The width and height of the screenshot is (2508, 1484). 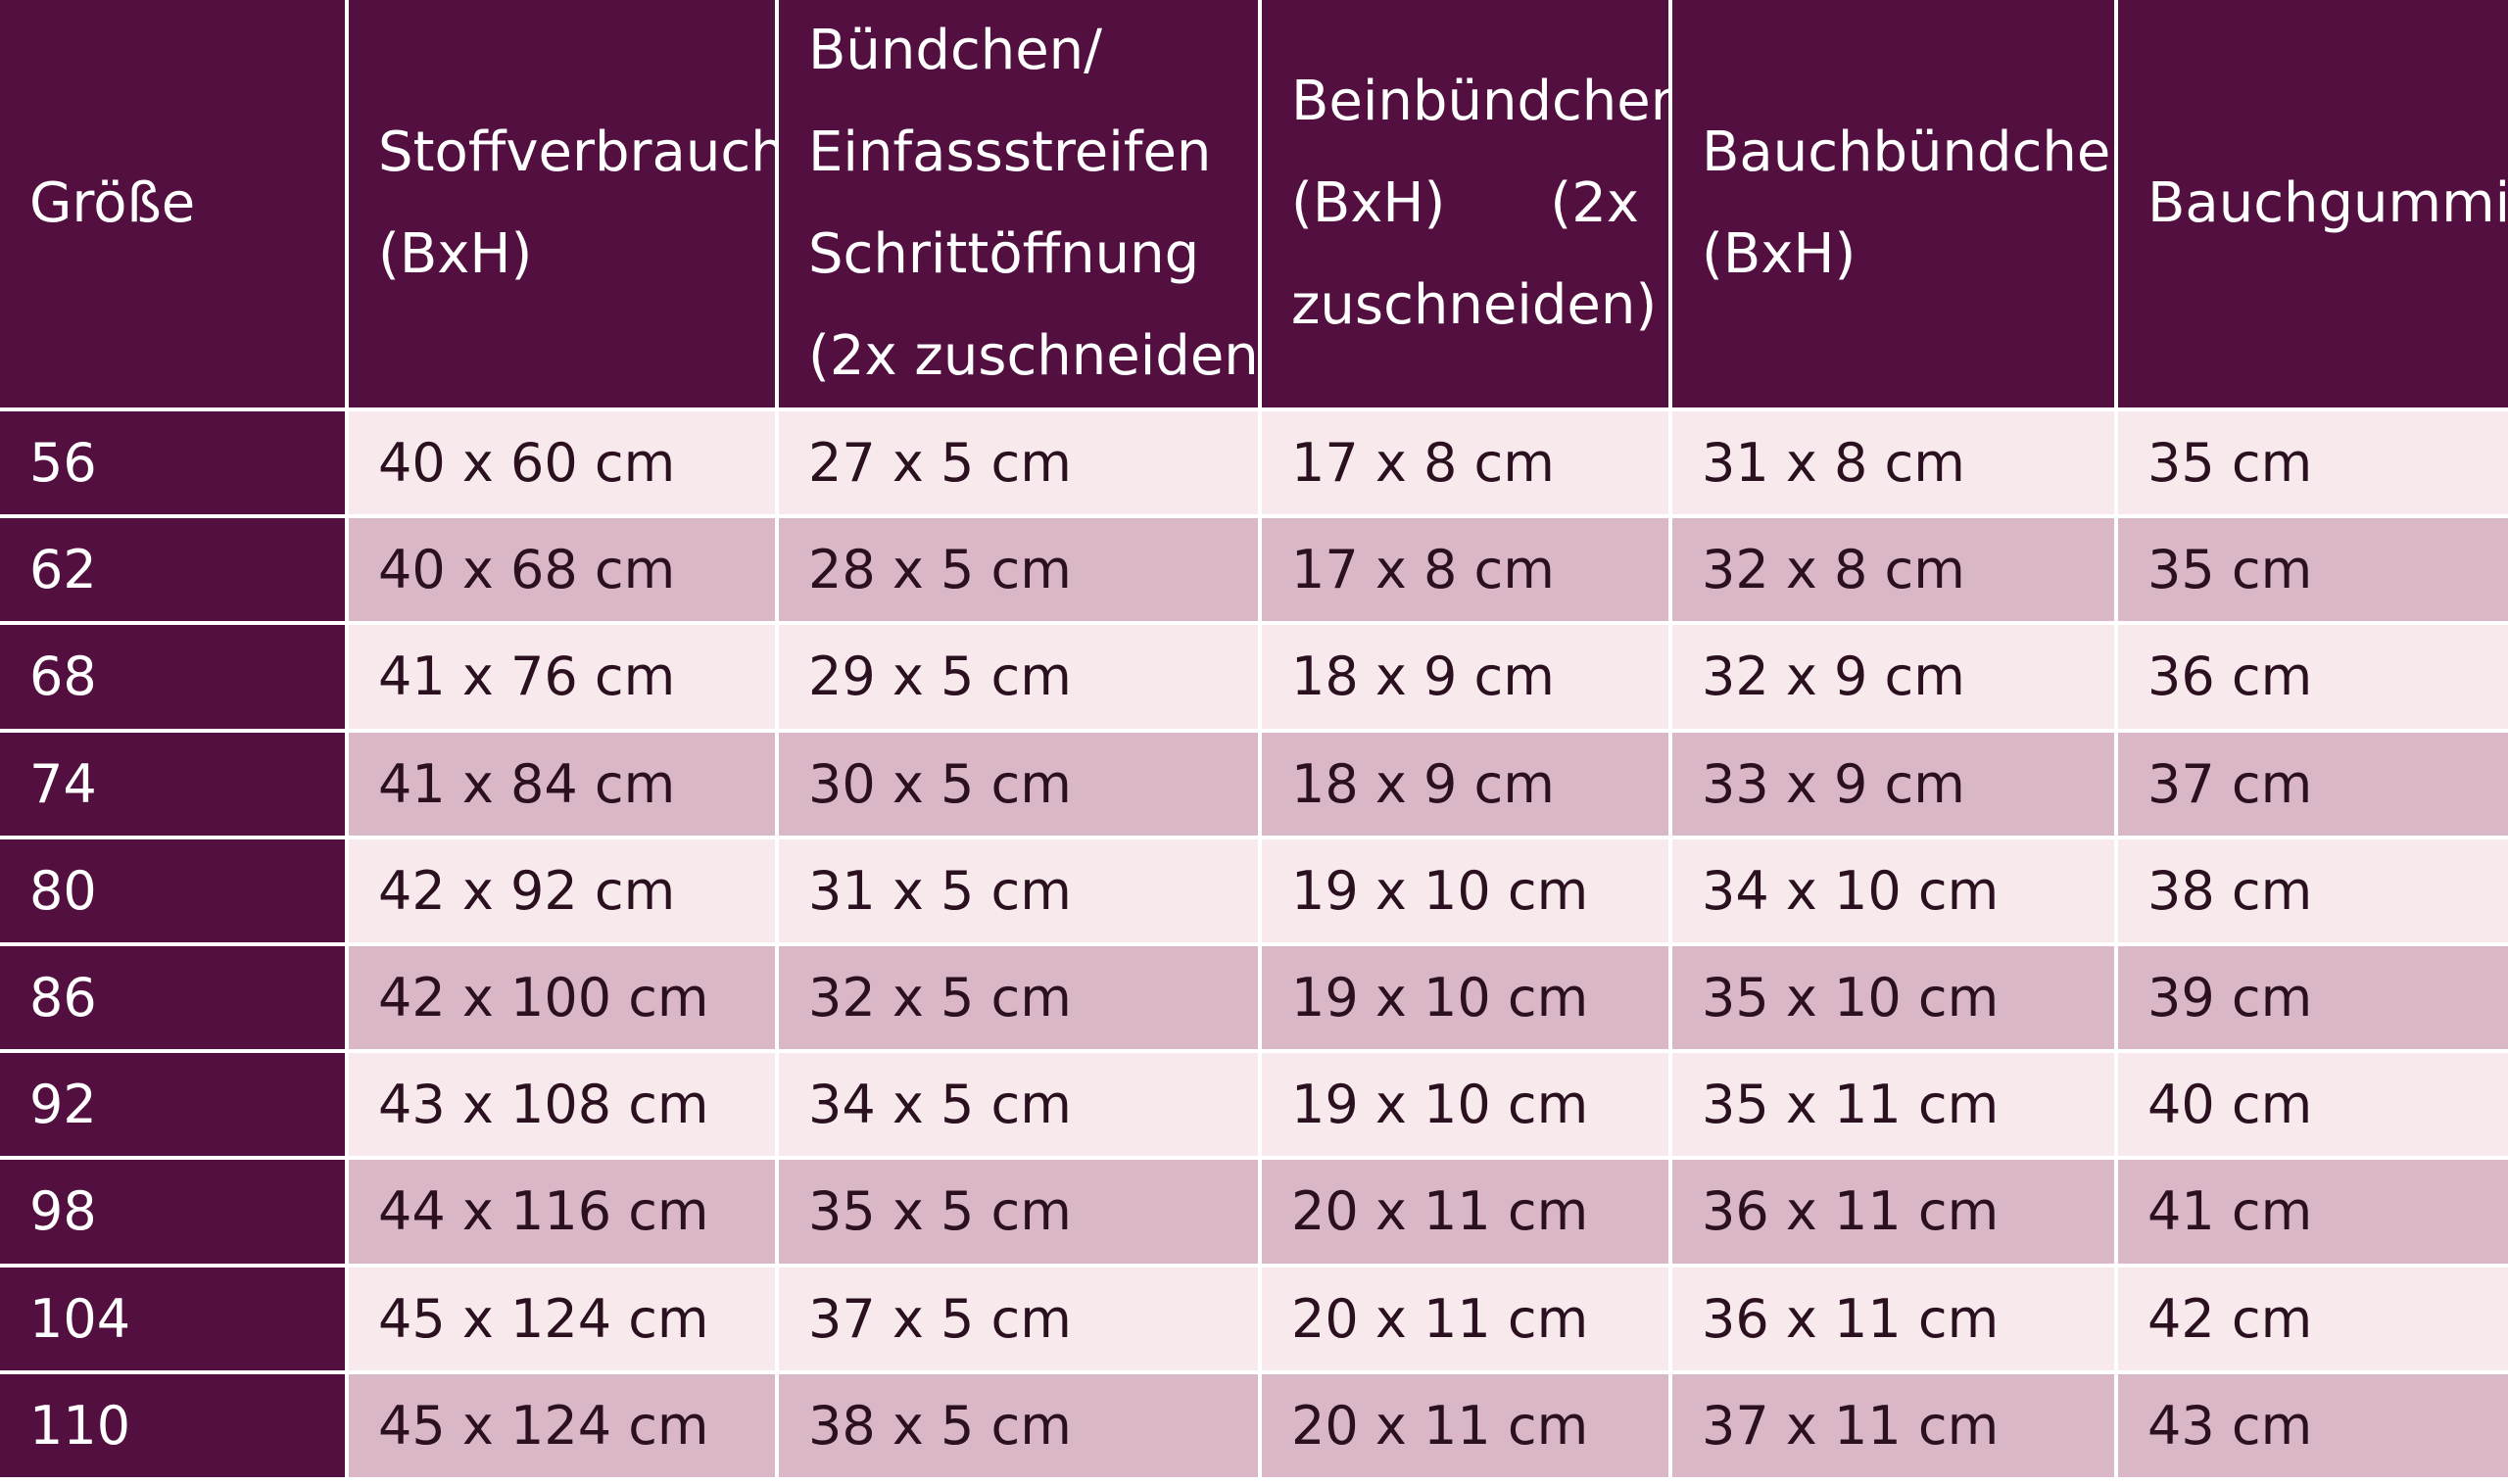 What do you see at coordinates (564, 205) in the screenshot?
I see `header-fabric: Stoffverbrauch (BxH)` at bounding box center [564, 205].